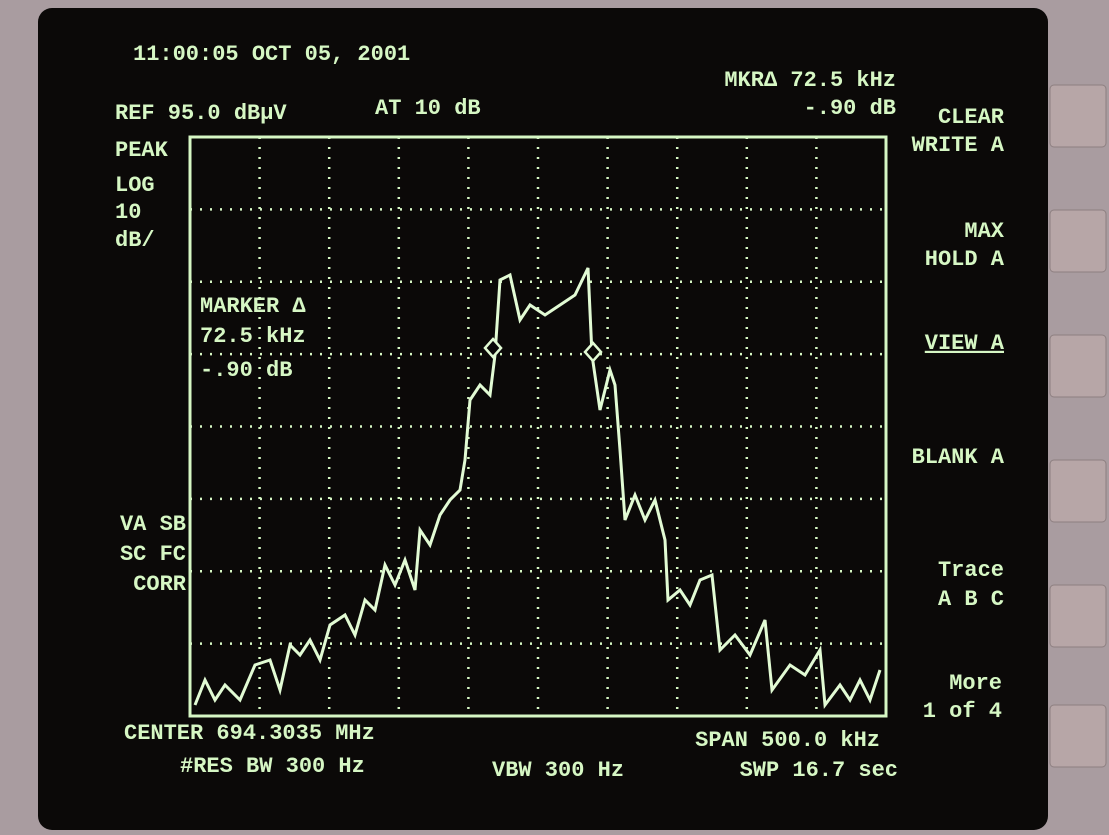 This screenshot has height=835, width=1109. Describe the element at coordinates (271, 54) in the screenshot. I see `timestamp: 11:00:05 OCT 05, 2001` at that location.